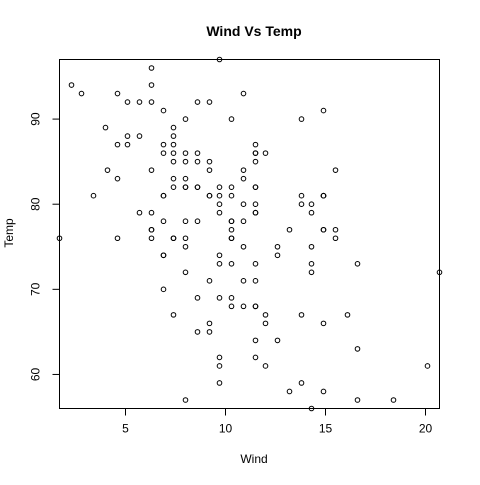 This screenshot has height=485, width=480. Describe the element at coordinates (253, 459) in the screenshot. I see `x-axis-label: Wind` at that location.